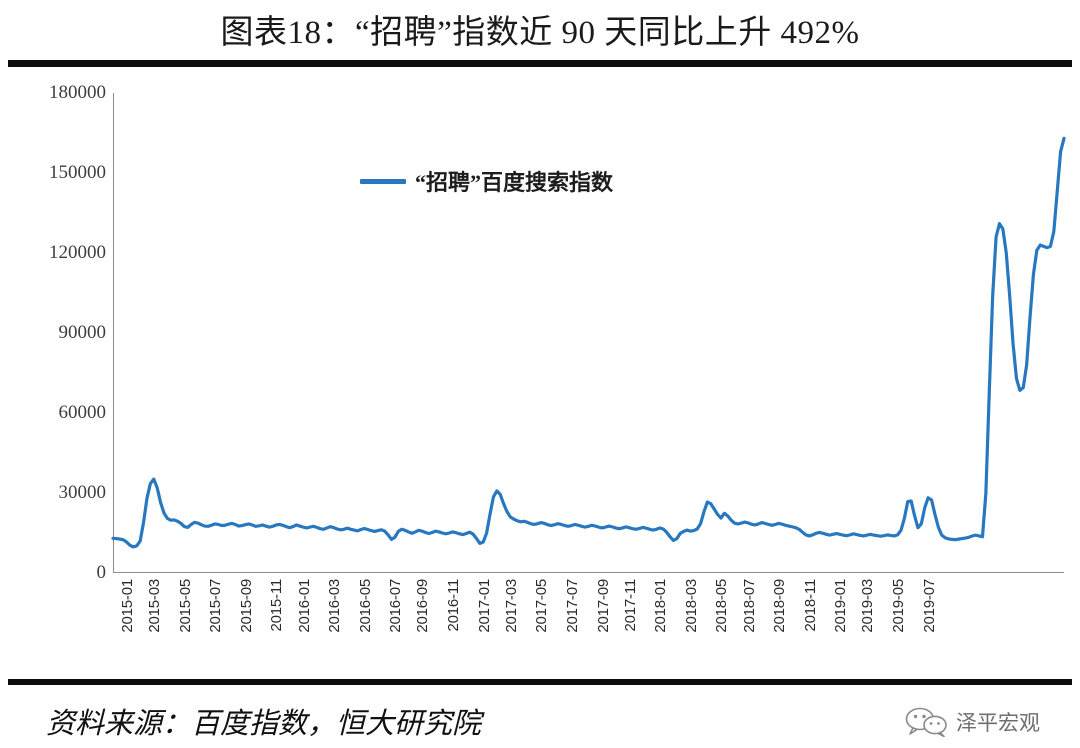 This screenshot has height=748, width=1080. I want to click on watermark-label: 泽平宏观, so click(998, 723).